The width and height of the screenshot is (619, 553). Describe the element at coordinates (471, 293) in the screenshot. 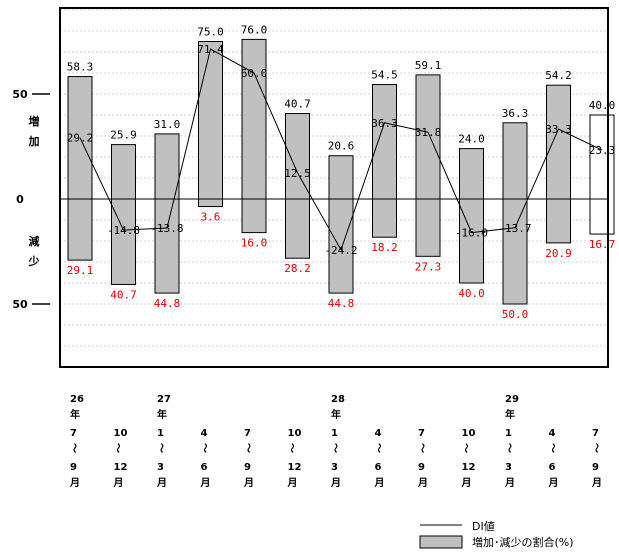

I see `decrease-value-label: 40.0` at that location.